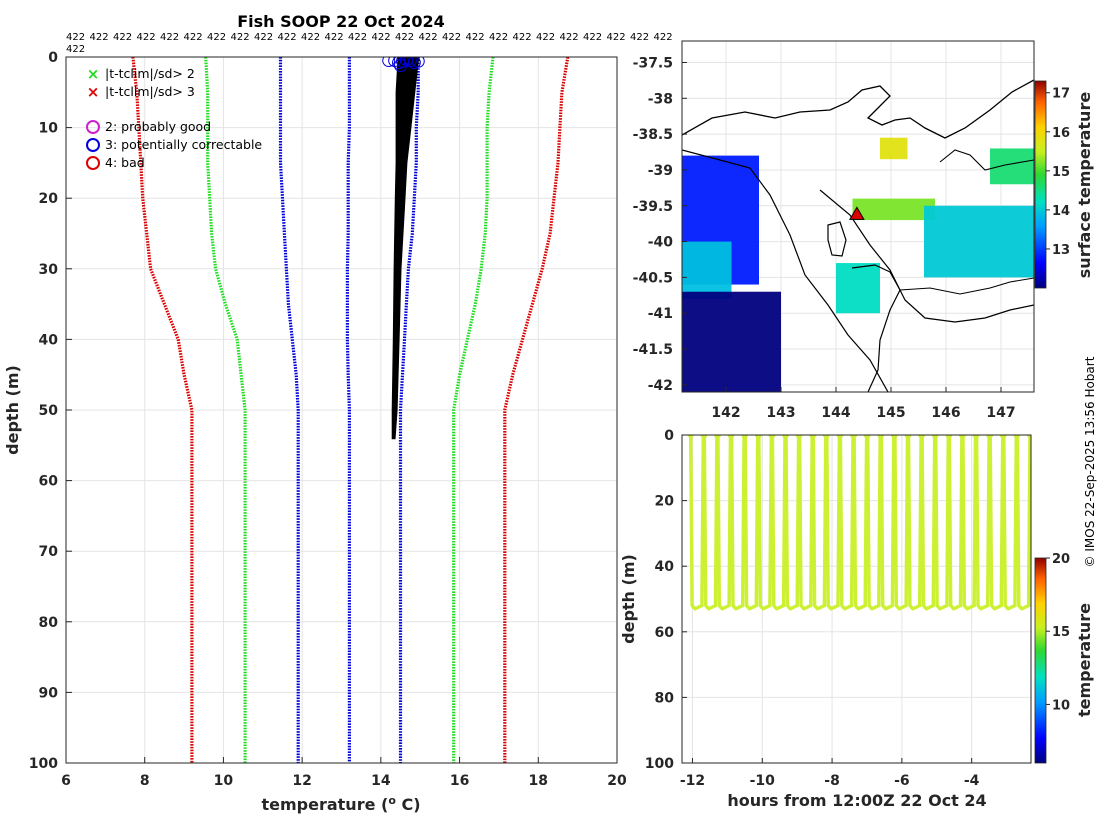 The image size is (1100, 820). I want to click on map-colorbar-tick-label: 13, so click(1061, 250).